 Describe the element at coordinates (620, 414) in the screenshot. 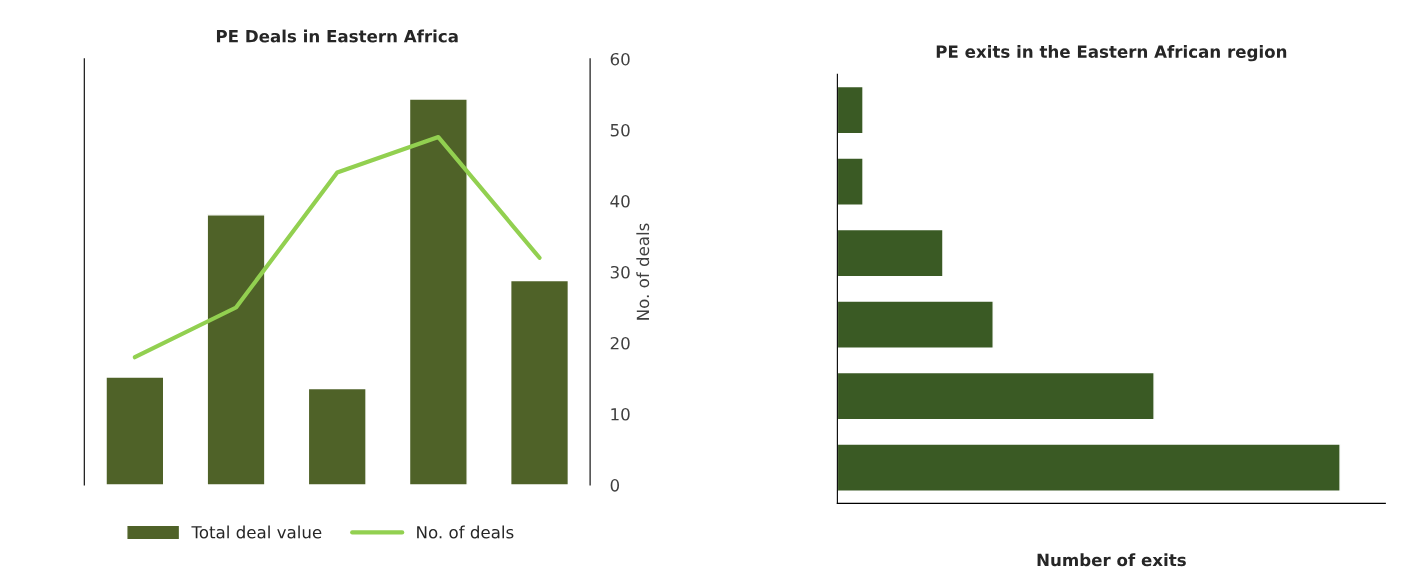

I see `y-tick-label: 10` at that location.